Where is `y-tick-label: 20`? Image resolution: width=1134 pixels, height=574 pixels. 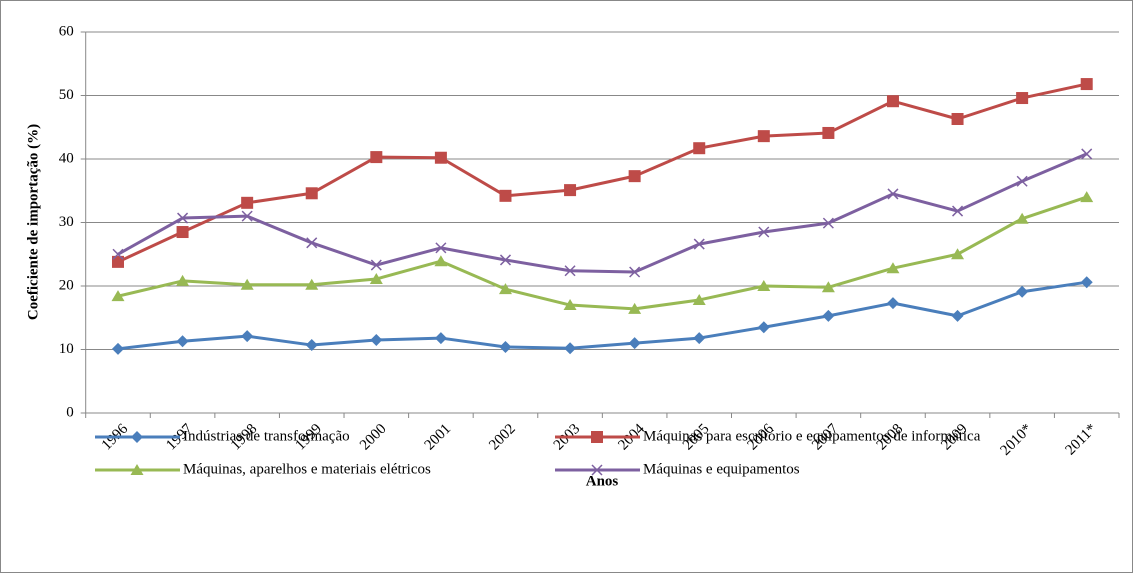 y-tick-label: 20 is located at coordinates (66, 285).